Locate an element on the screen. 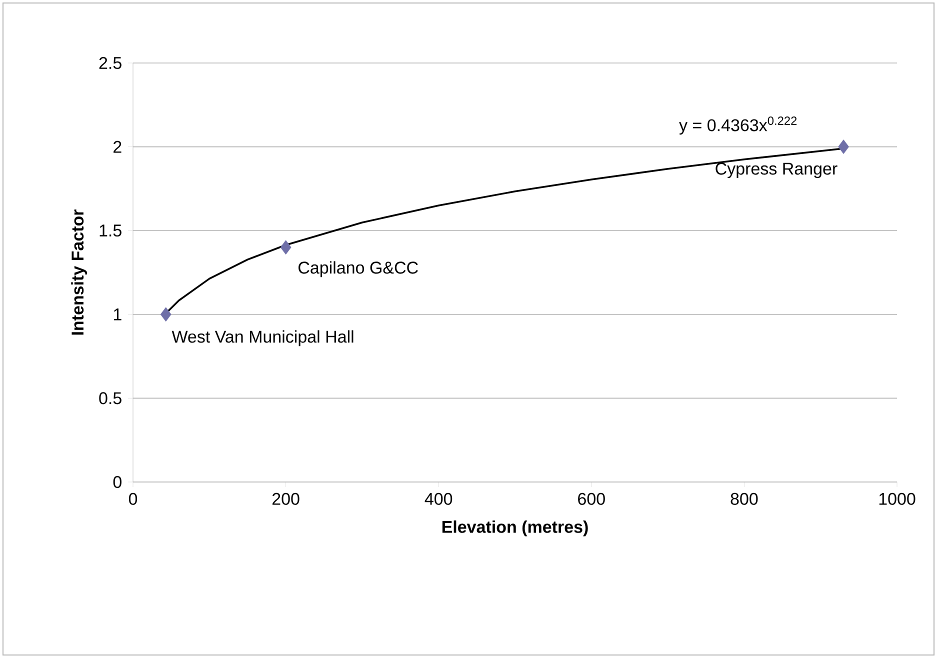 Image resolution: width=937 pixels, height=658 pixels. y-tick-label: 0.5 is located at coordinates (110, 398).